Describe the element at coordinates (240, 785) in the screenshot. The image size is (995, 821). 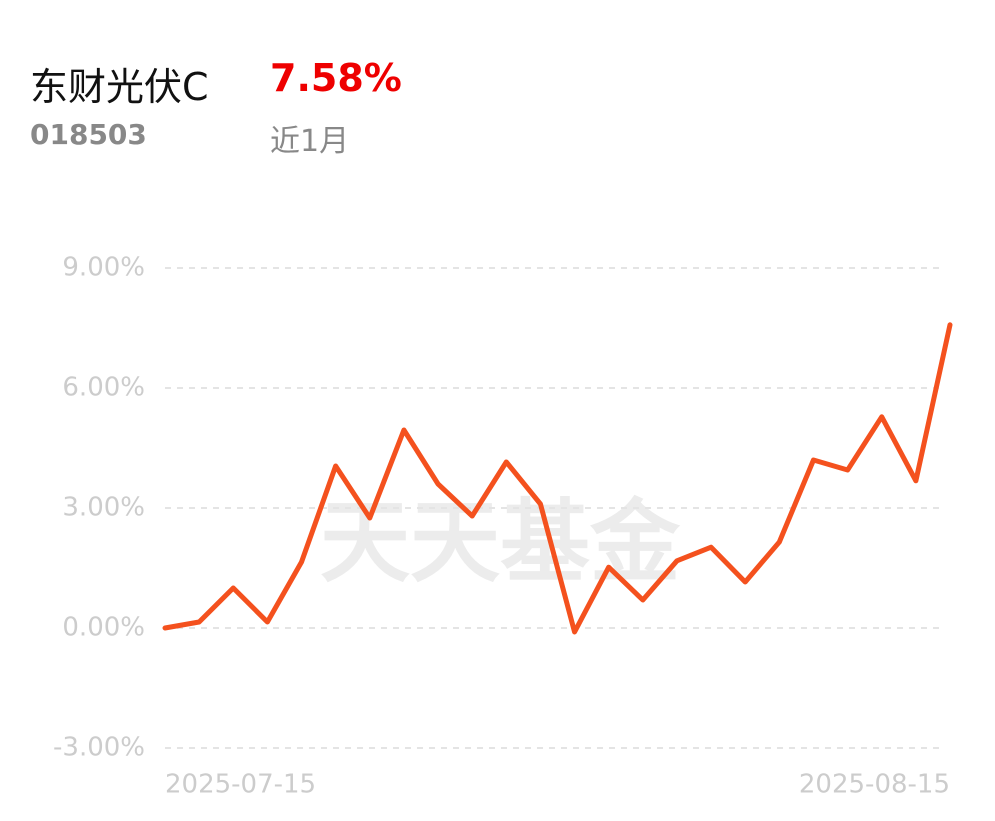
I see `x-tick-label: 2025-07-15` at that location.